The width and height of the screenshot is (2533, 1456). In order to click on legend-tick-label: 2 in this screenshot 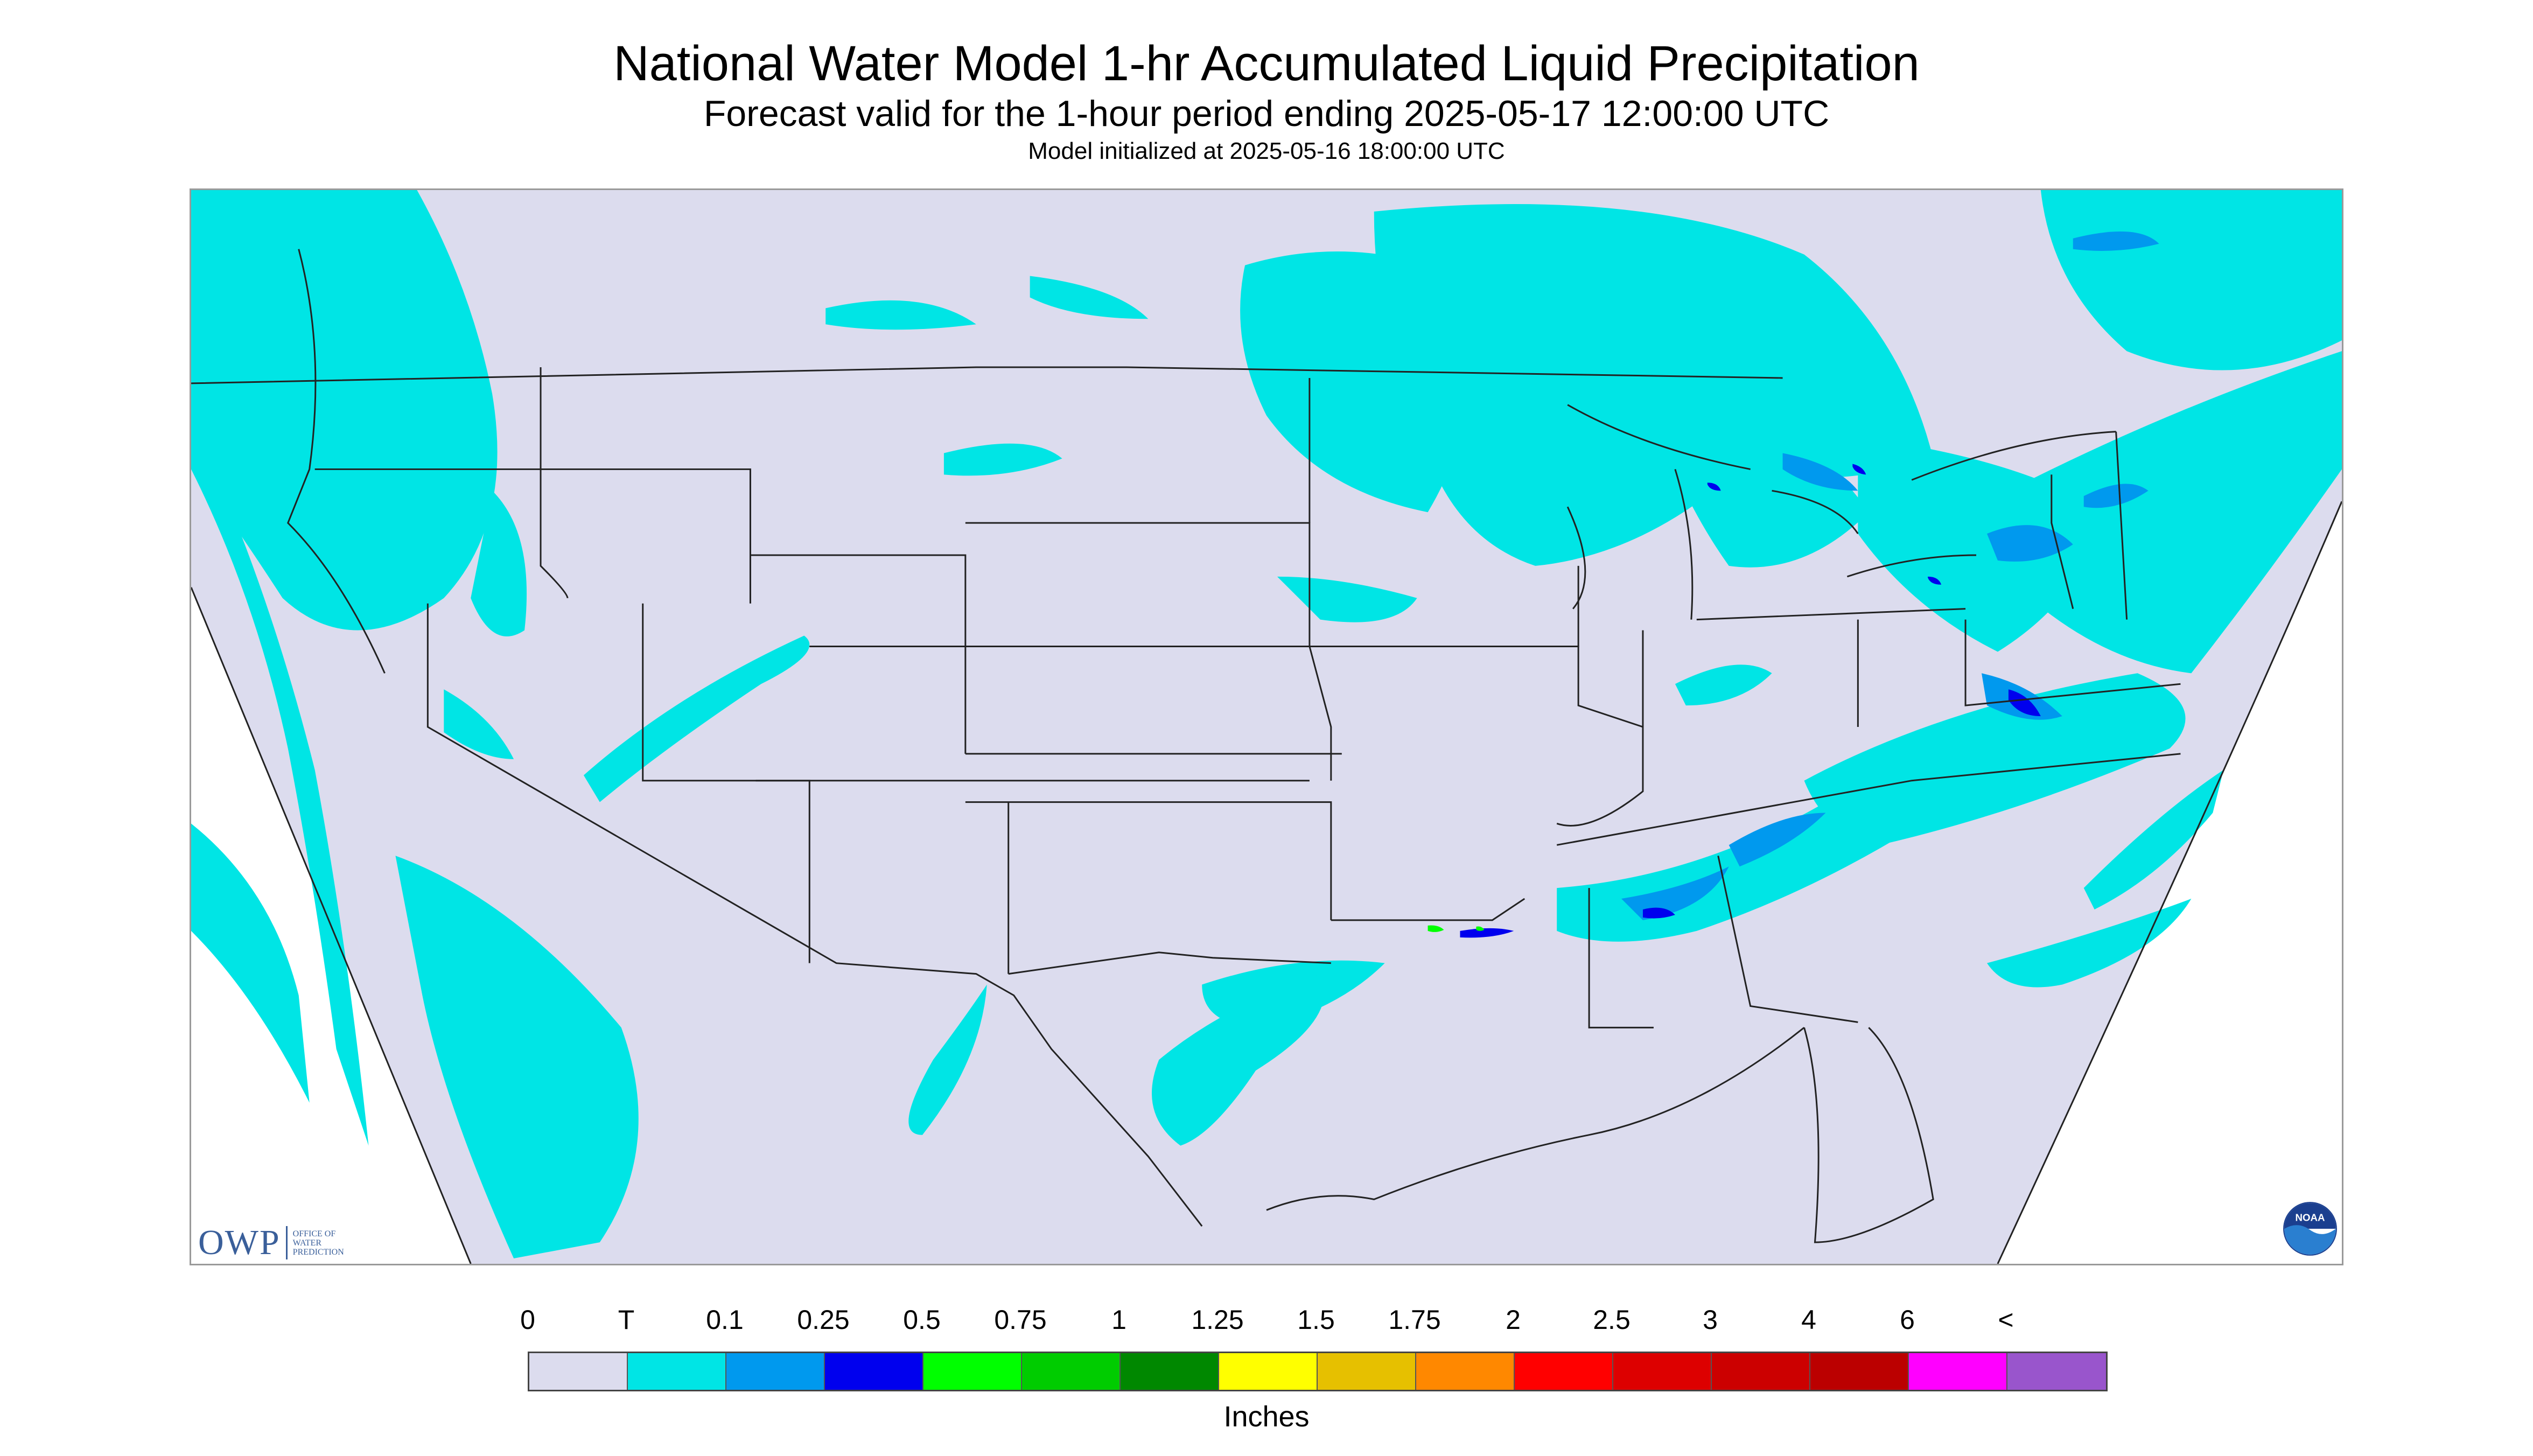, I will do `click(1514, 1320)`.